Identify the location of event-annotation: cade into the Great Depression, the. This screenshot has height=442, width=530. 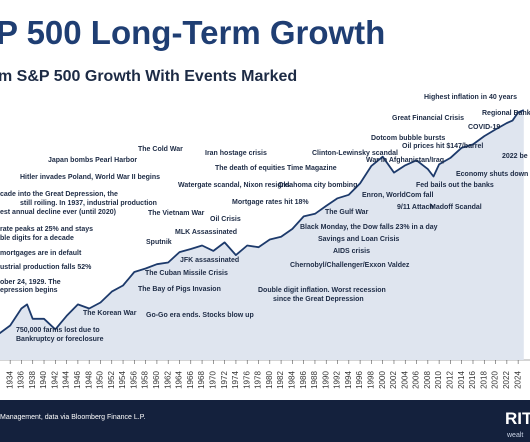
(59, 194).